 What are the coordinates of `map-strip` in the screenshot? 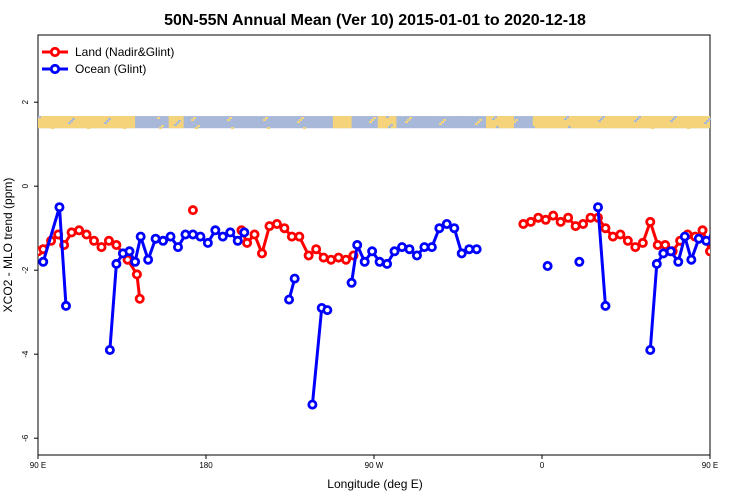 It's located at (374, 123).